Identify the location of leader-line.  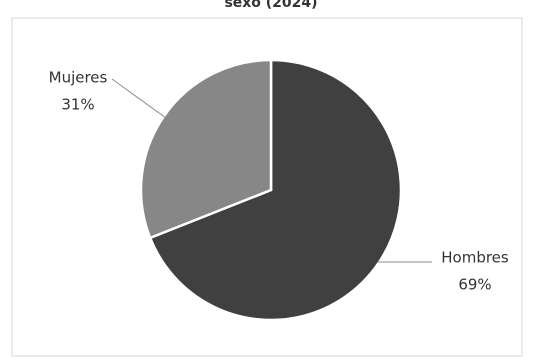
(139, 98).